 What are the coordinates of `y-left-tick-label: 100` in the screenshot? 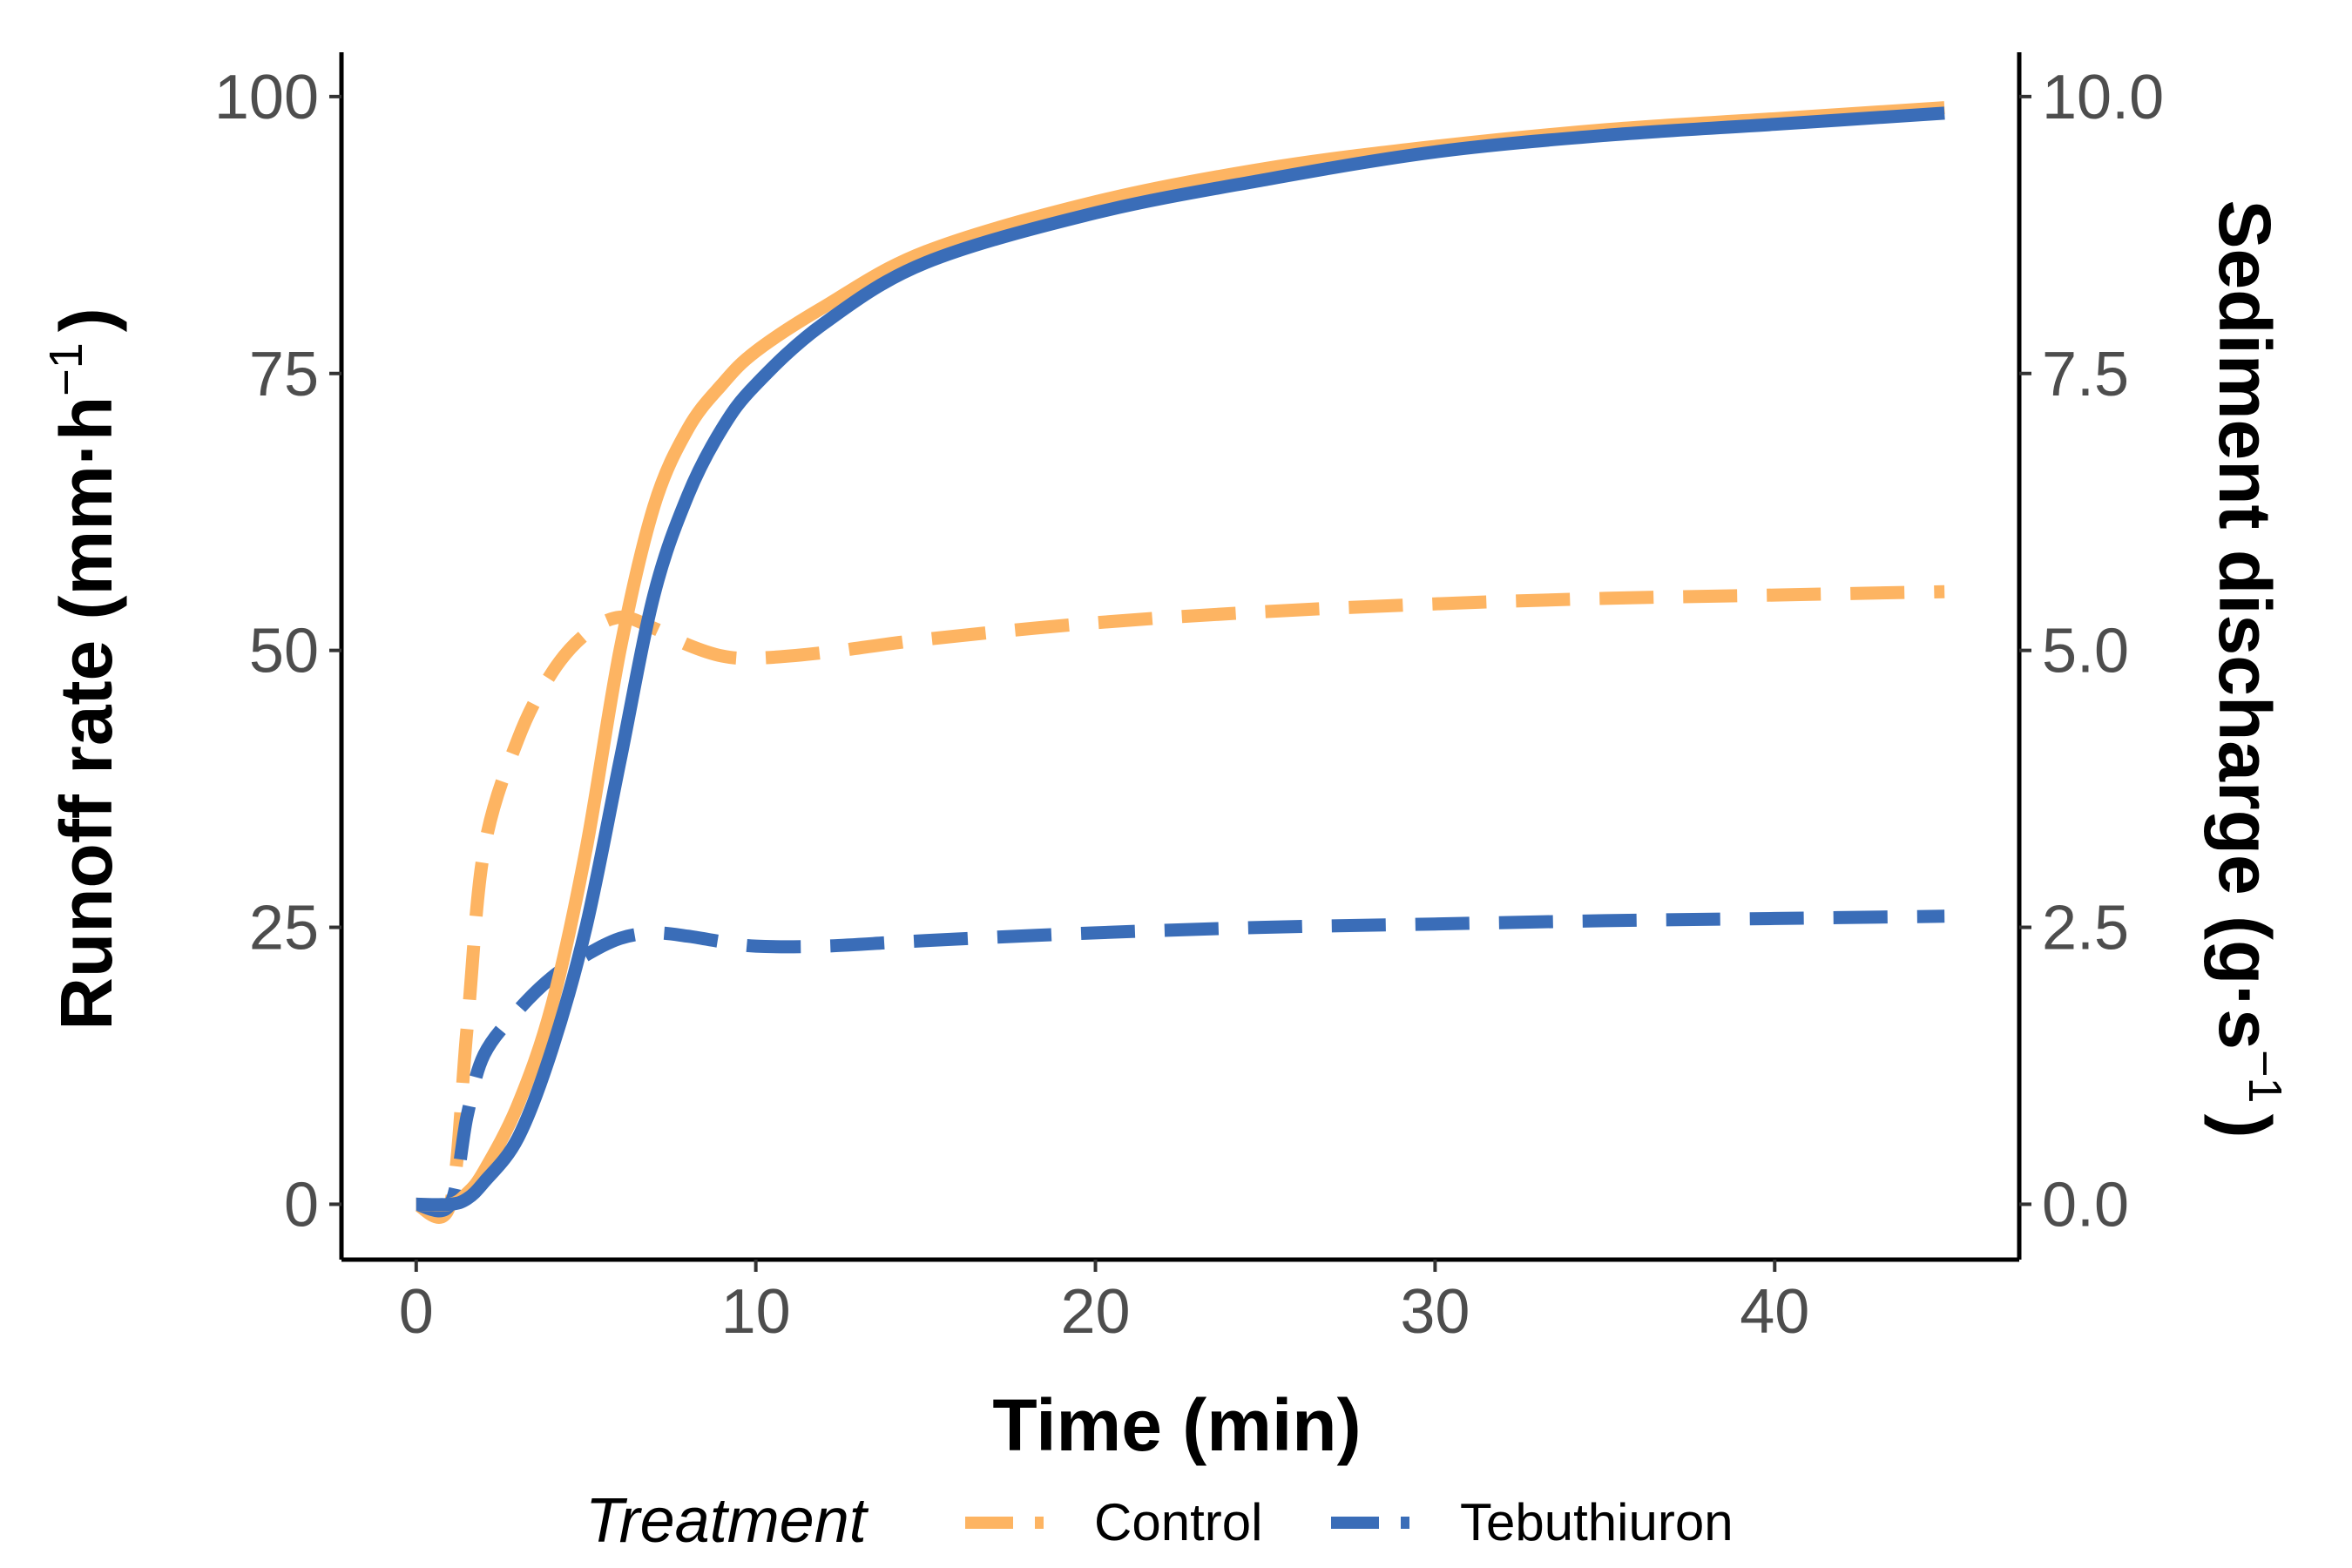 It's located at (266, 98).